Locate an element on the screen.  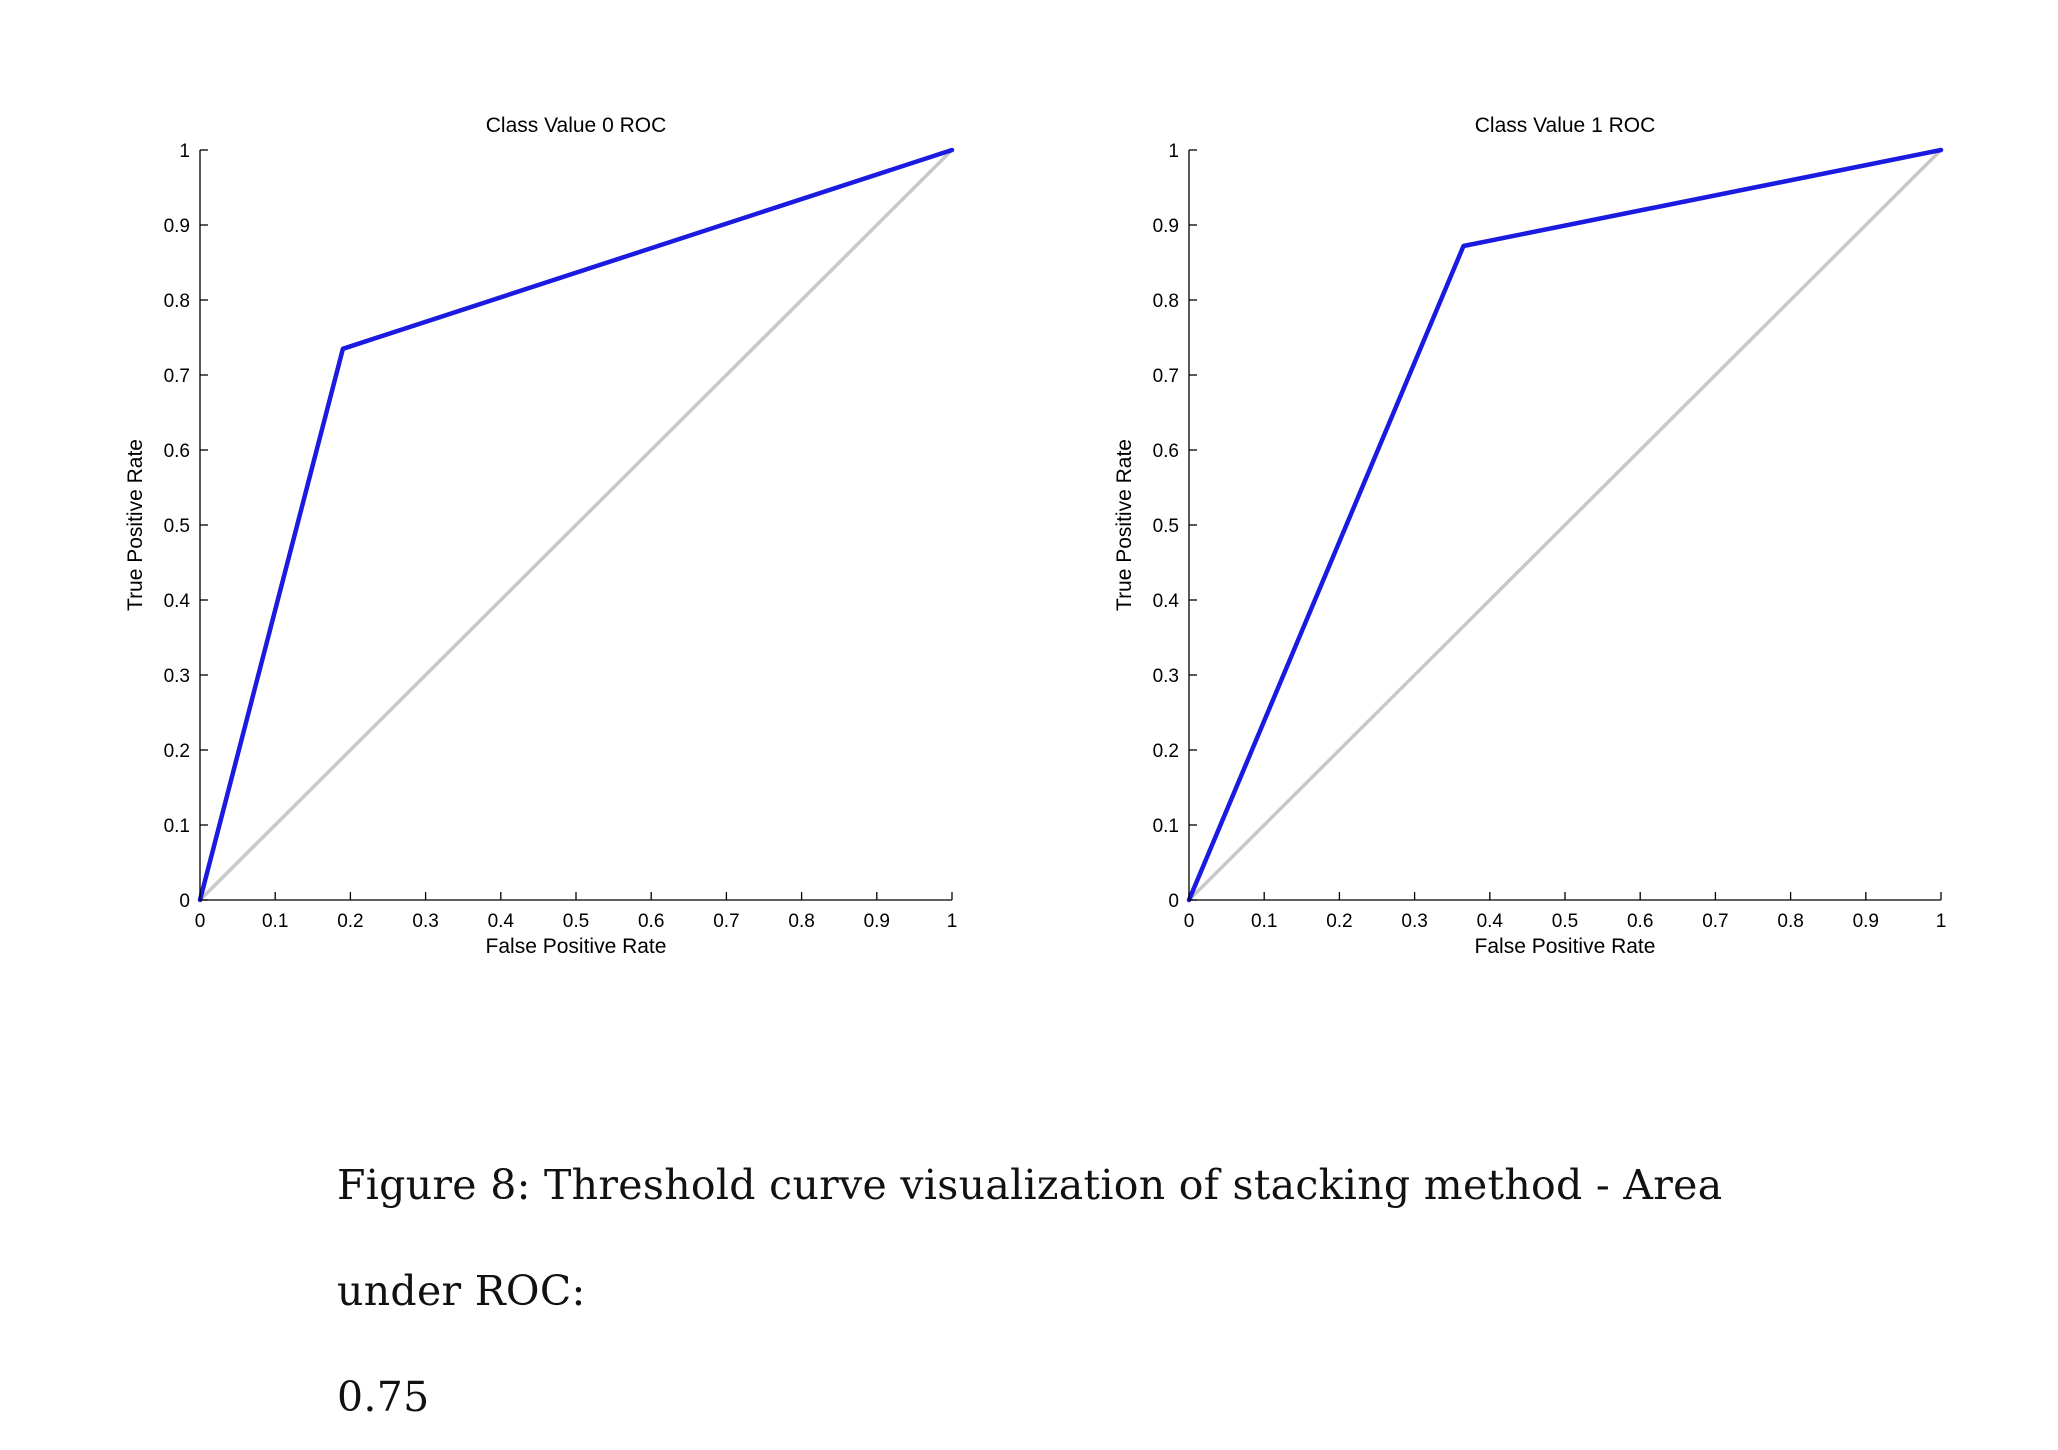
caption-line-2: 0.75 is located at coordinates (383, 1397).